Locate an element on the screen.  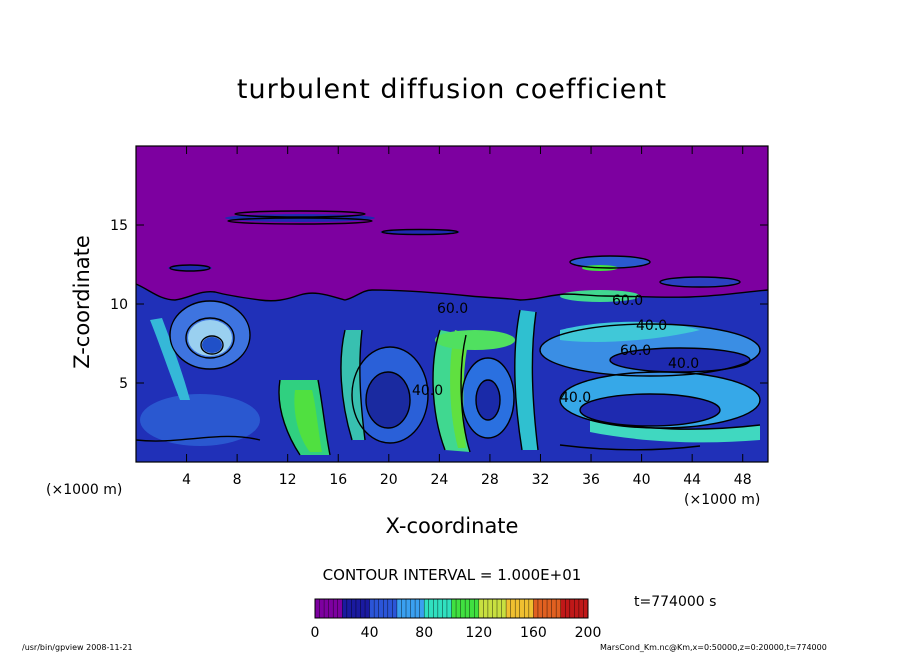
x-tick-label: 20 is located at coordinates (389, 480).